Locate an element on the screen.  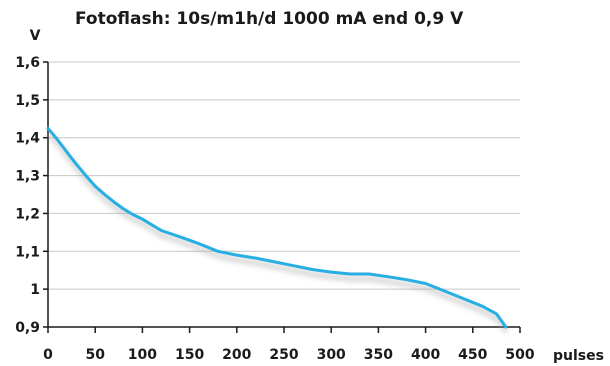
y-tick-label: 1,6 is located at coordinates (27, 63).